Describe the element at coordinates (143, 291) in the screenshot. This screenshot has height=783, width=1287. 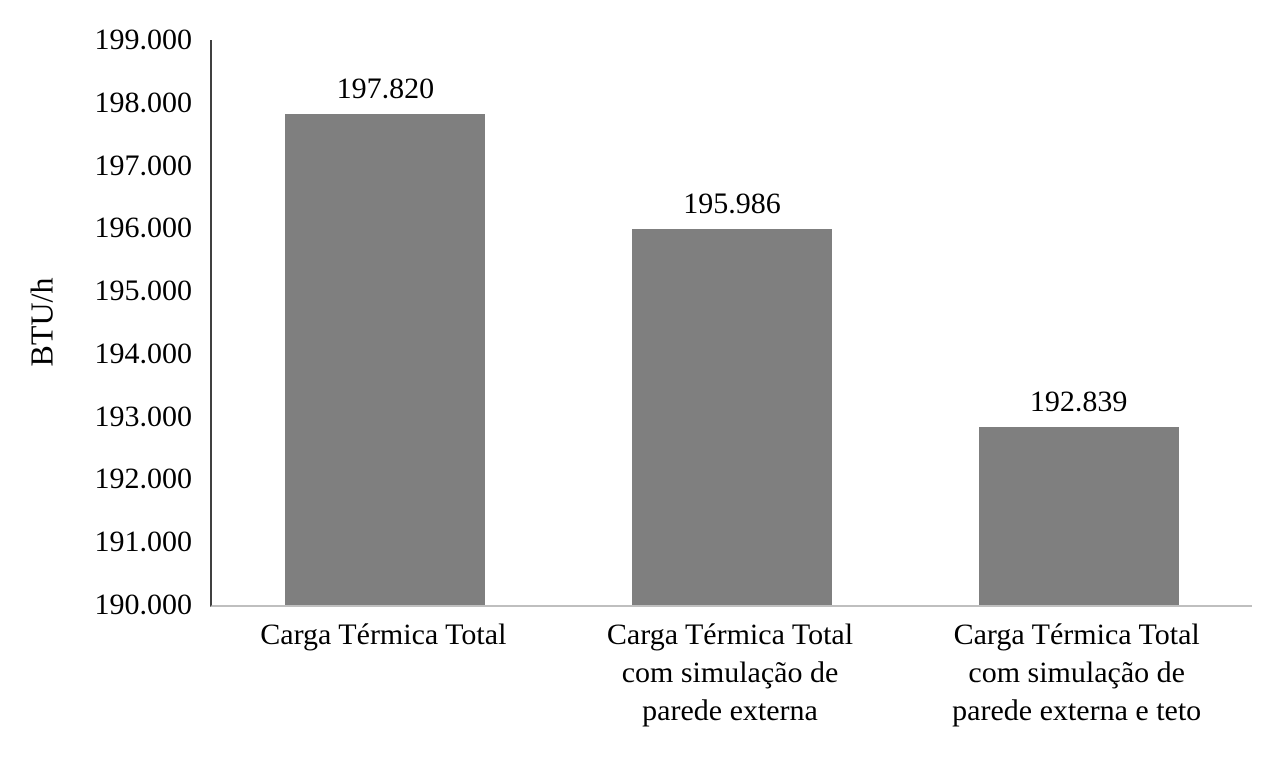
I see `y-tick-label: 195.000` at that location.